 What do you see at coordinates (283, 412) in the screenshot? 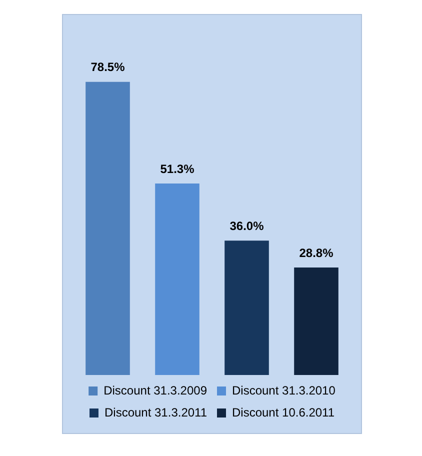
I see `legend-label: Discount 10.6.2011` at bounding box center [283, 412].